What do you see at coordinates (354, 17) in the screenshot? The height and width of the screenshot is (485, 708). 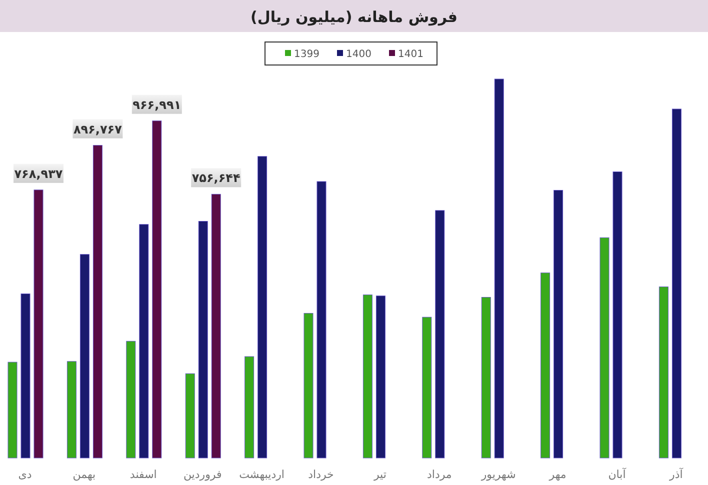 I see `chart-title: فروش ماهانه (میلیون ریال)` at bounding box center [354, 17].